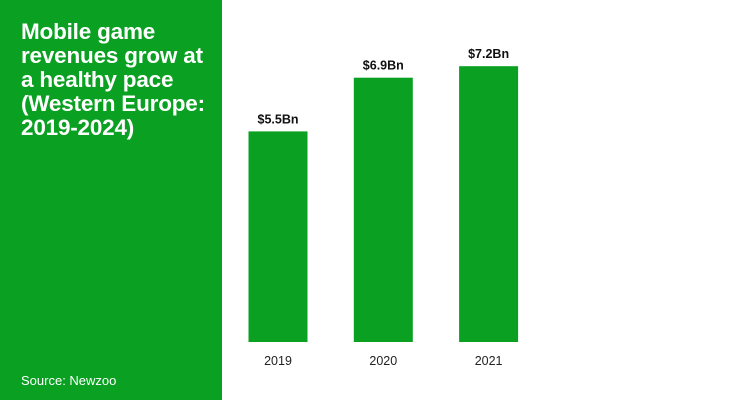  Describe the element at coordinates (489, 204) in the screenshot. I see `bar-2021` at that location.